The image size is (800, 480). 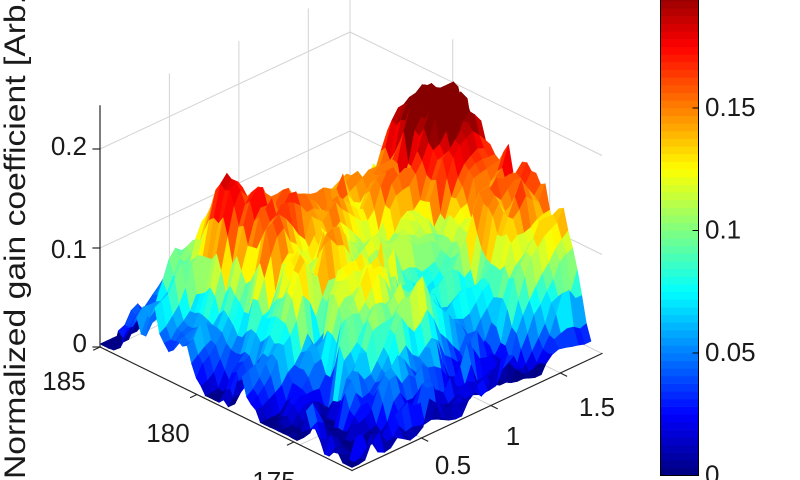 What do you see at coordinates (273, 473) in the screenshot?
I see `svg-text: 175` at bounding box center [273, 473].